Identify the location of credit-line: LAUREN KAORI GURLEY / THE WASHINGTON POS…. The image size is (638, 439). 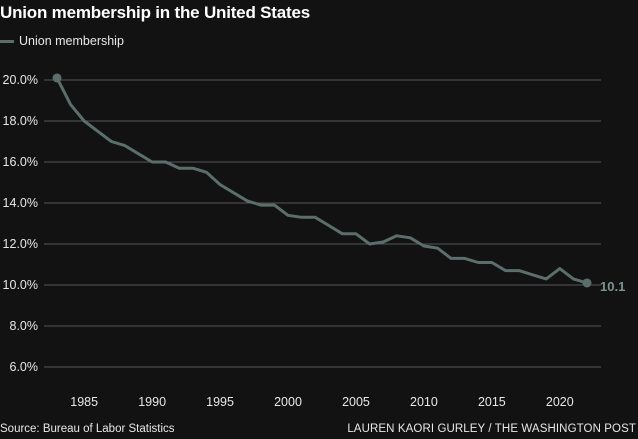
(491, 429).